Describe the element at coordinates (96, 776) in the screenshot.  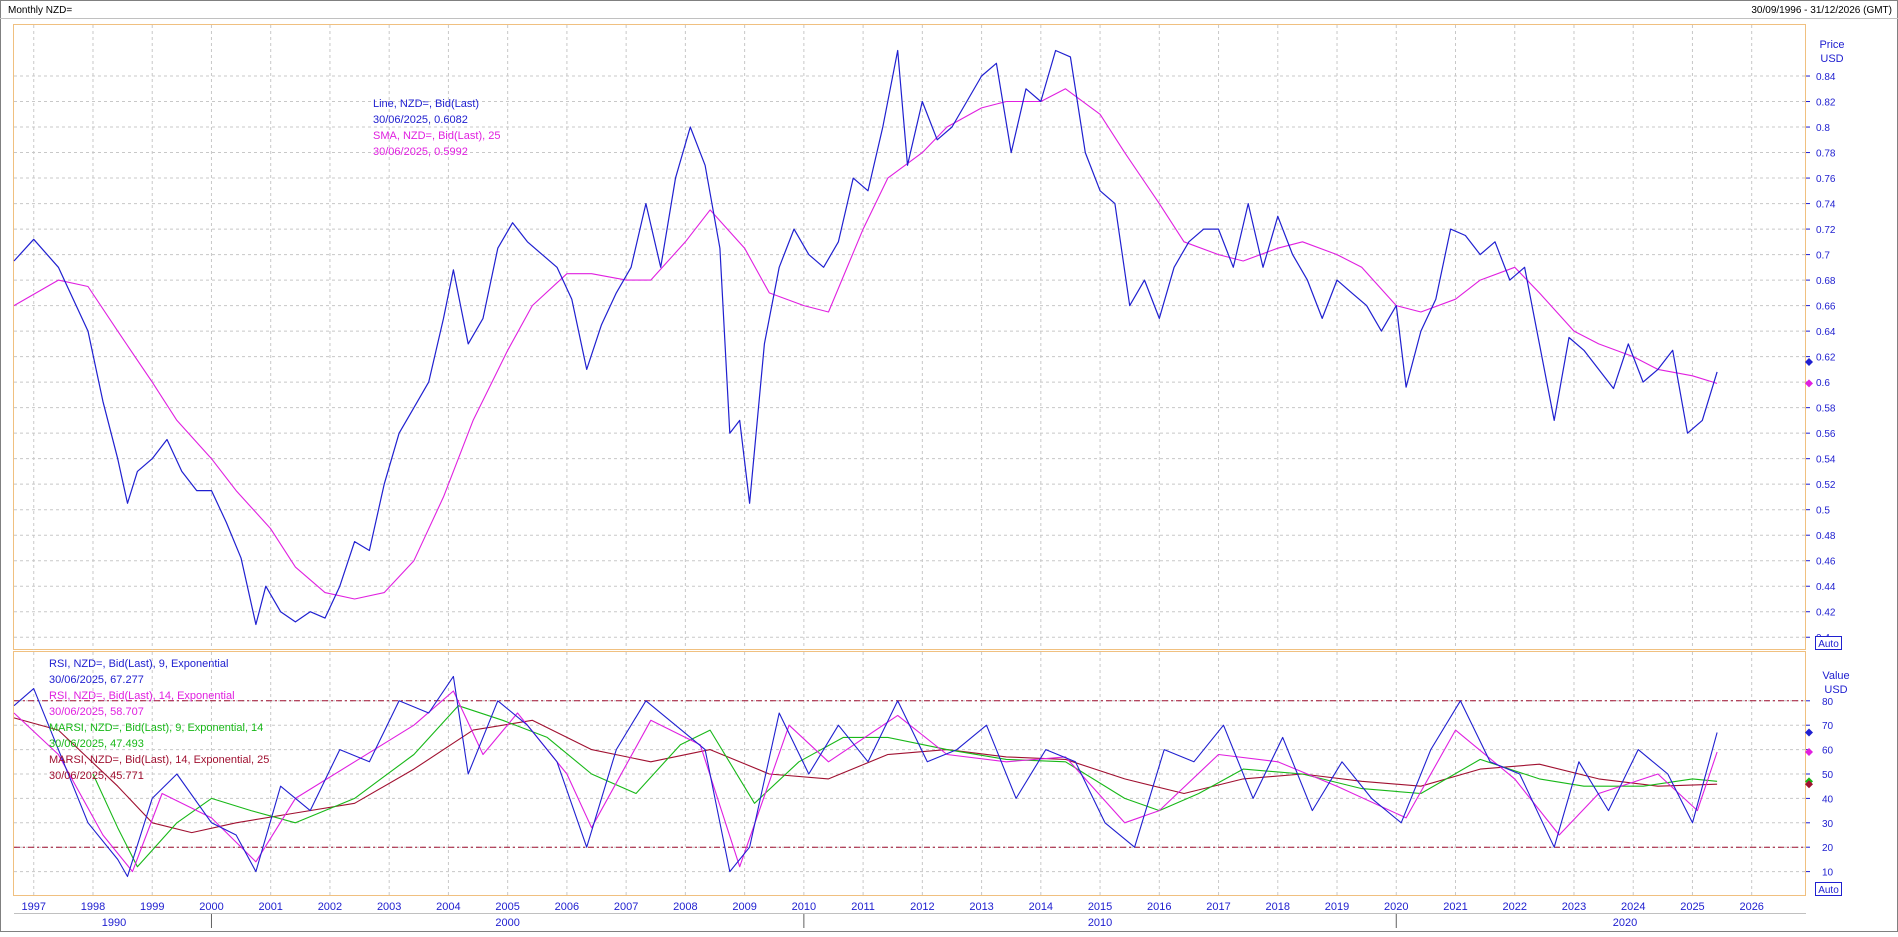
I see `rsi-legend-line: 30/06/2025, 45.771` at that location.